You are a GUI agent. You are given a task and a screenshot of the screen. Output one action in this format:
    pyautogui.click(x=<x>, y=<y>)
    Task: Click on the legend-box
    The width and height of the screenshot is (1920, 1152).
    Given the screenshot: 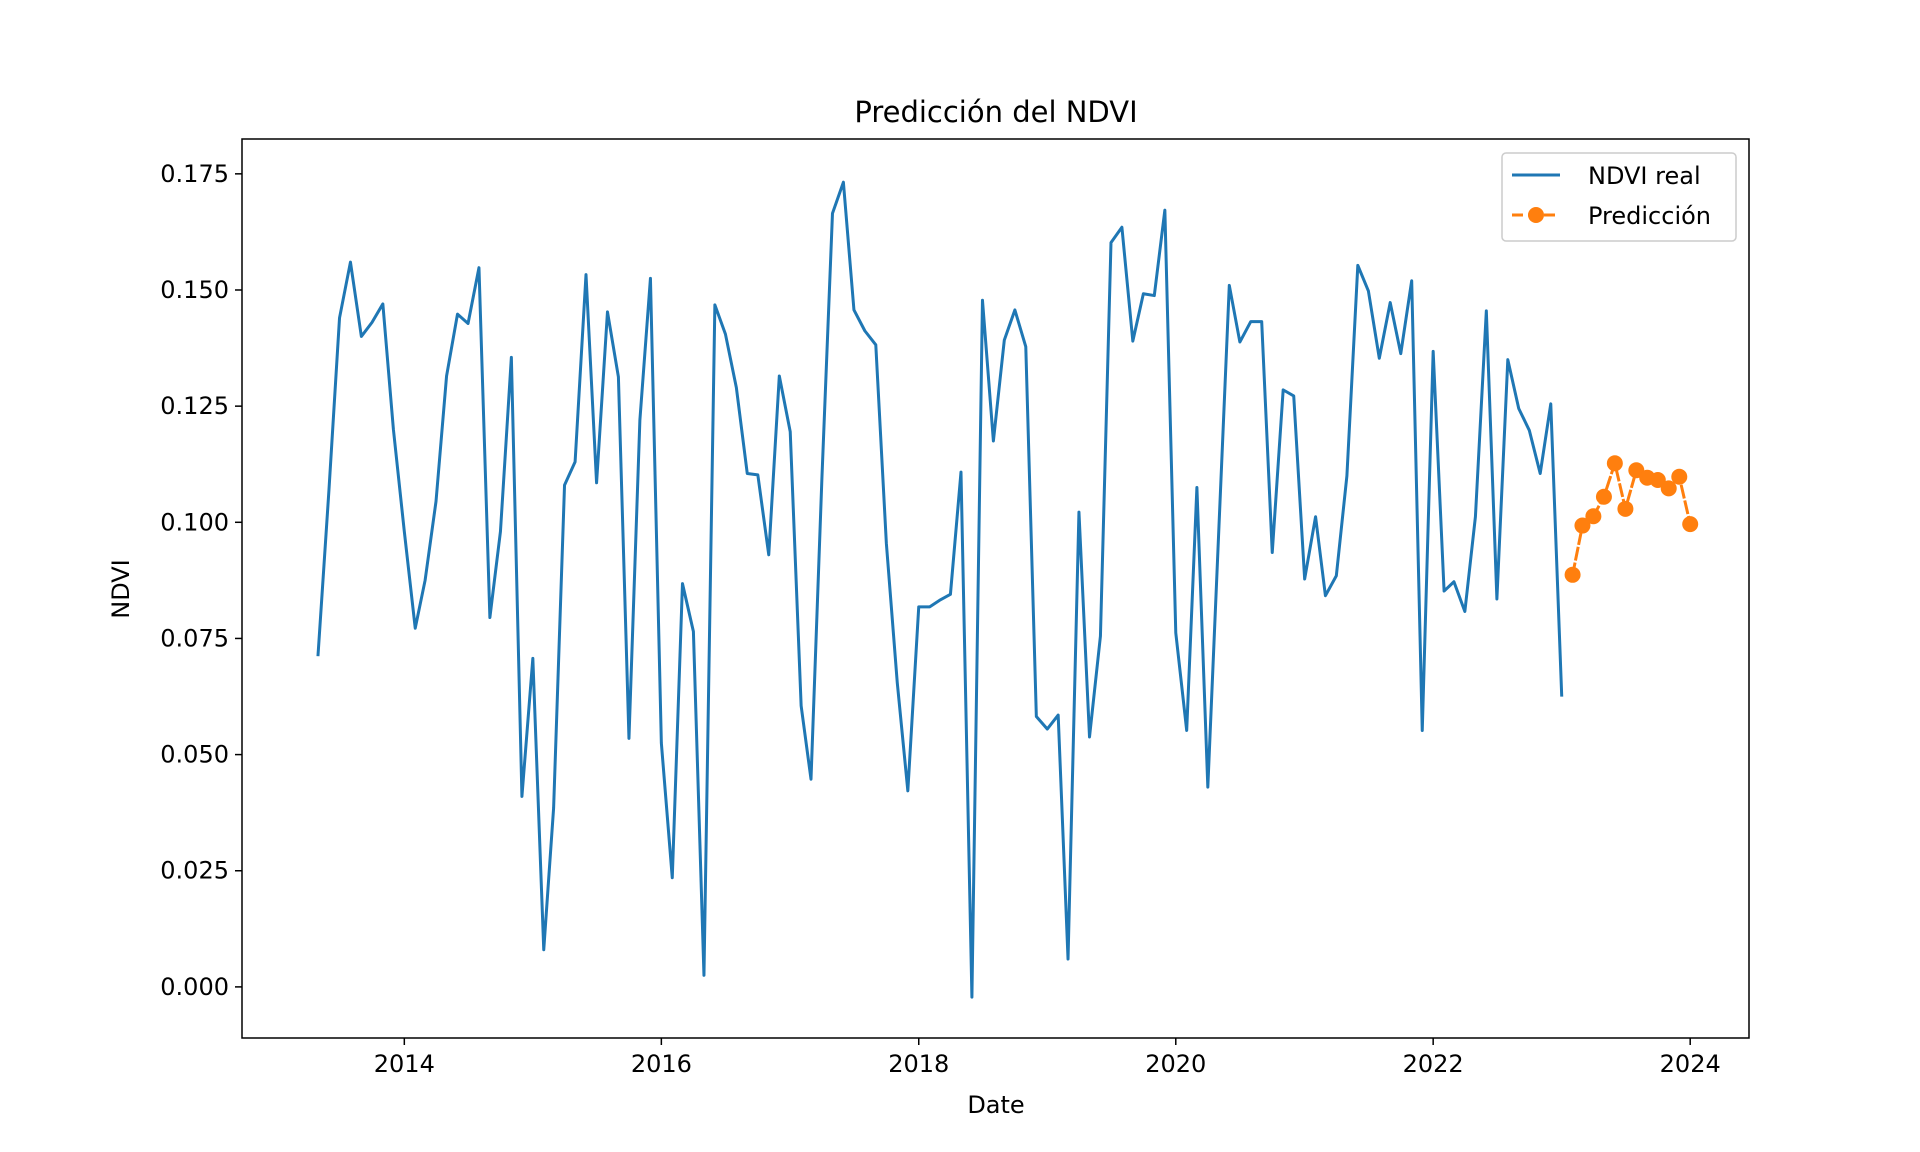 What is the action you would take?
    pyautogui.click(x=1619, y=197)
    